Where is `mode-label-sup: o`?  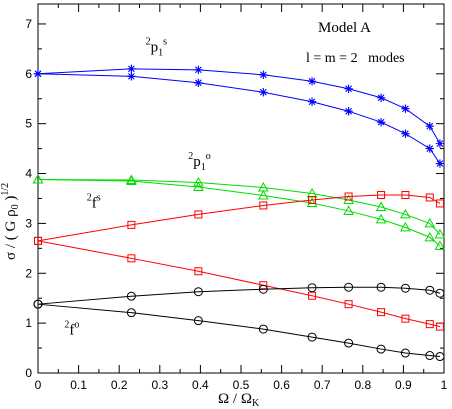 mode-label-sup: o is located at coordinates (76, 325).